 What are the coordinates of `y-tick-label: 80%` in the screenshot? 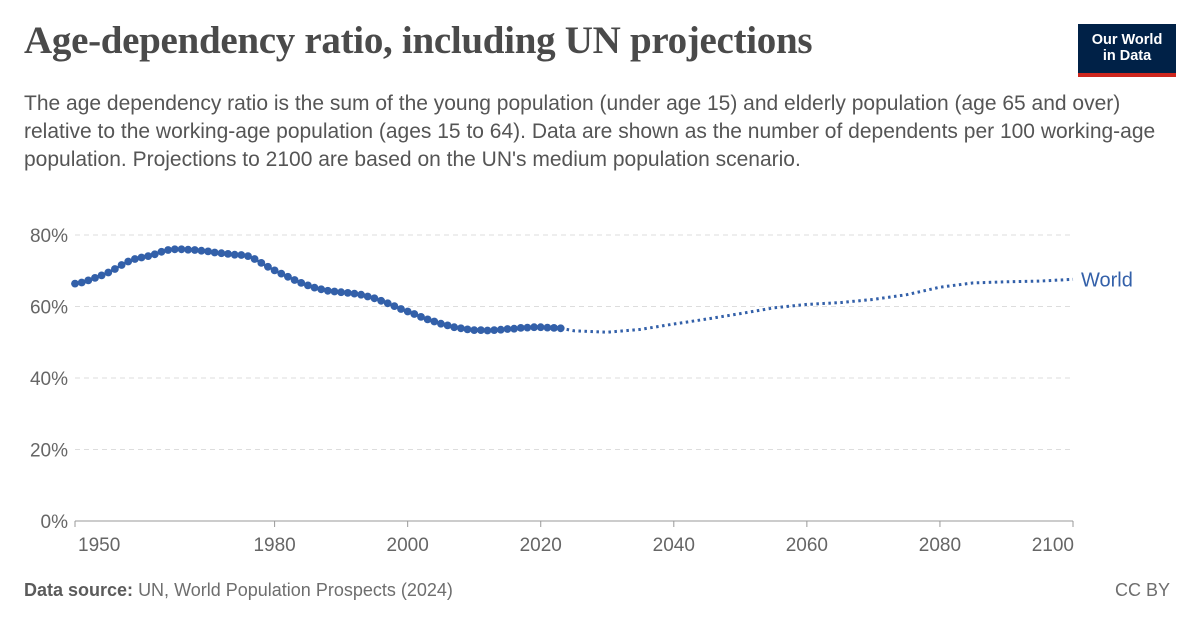 It's located at (49, 236).